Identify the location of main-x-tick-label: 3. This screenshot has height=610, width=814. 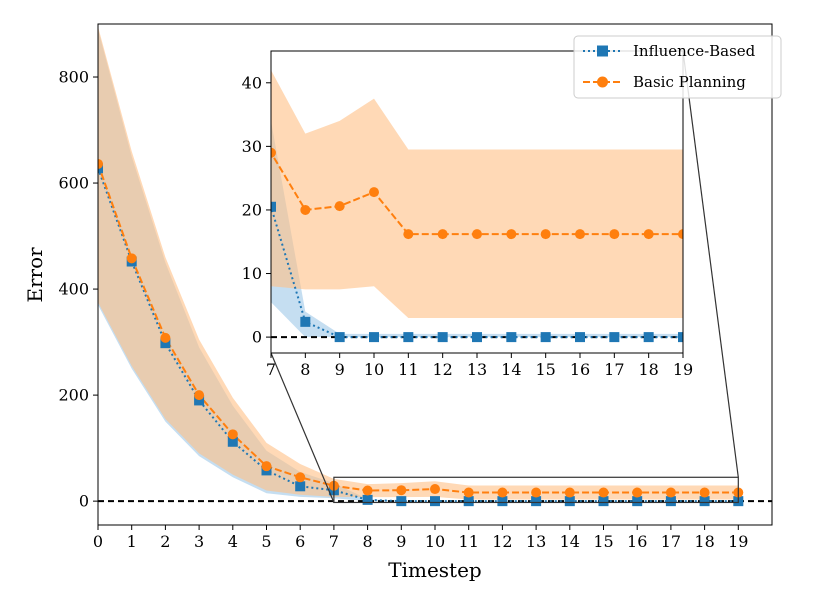
(199, 541).